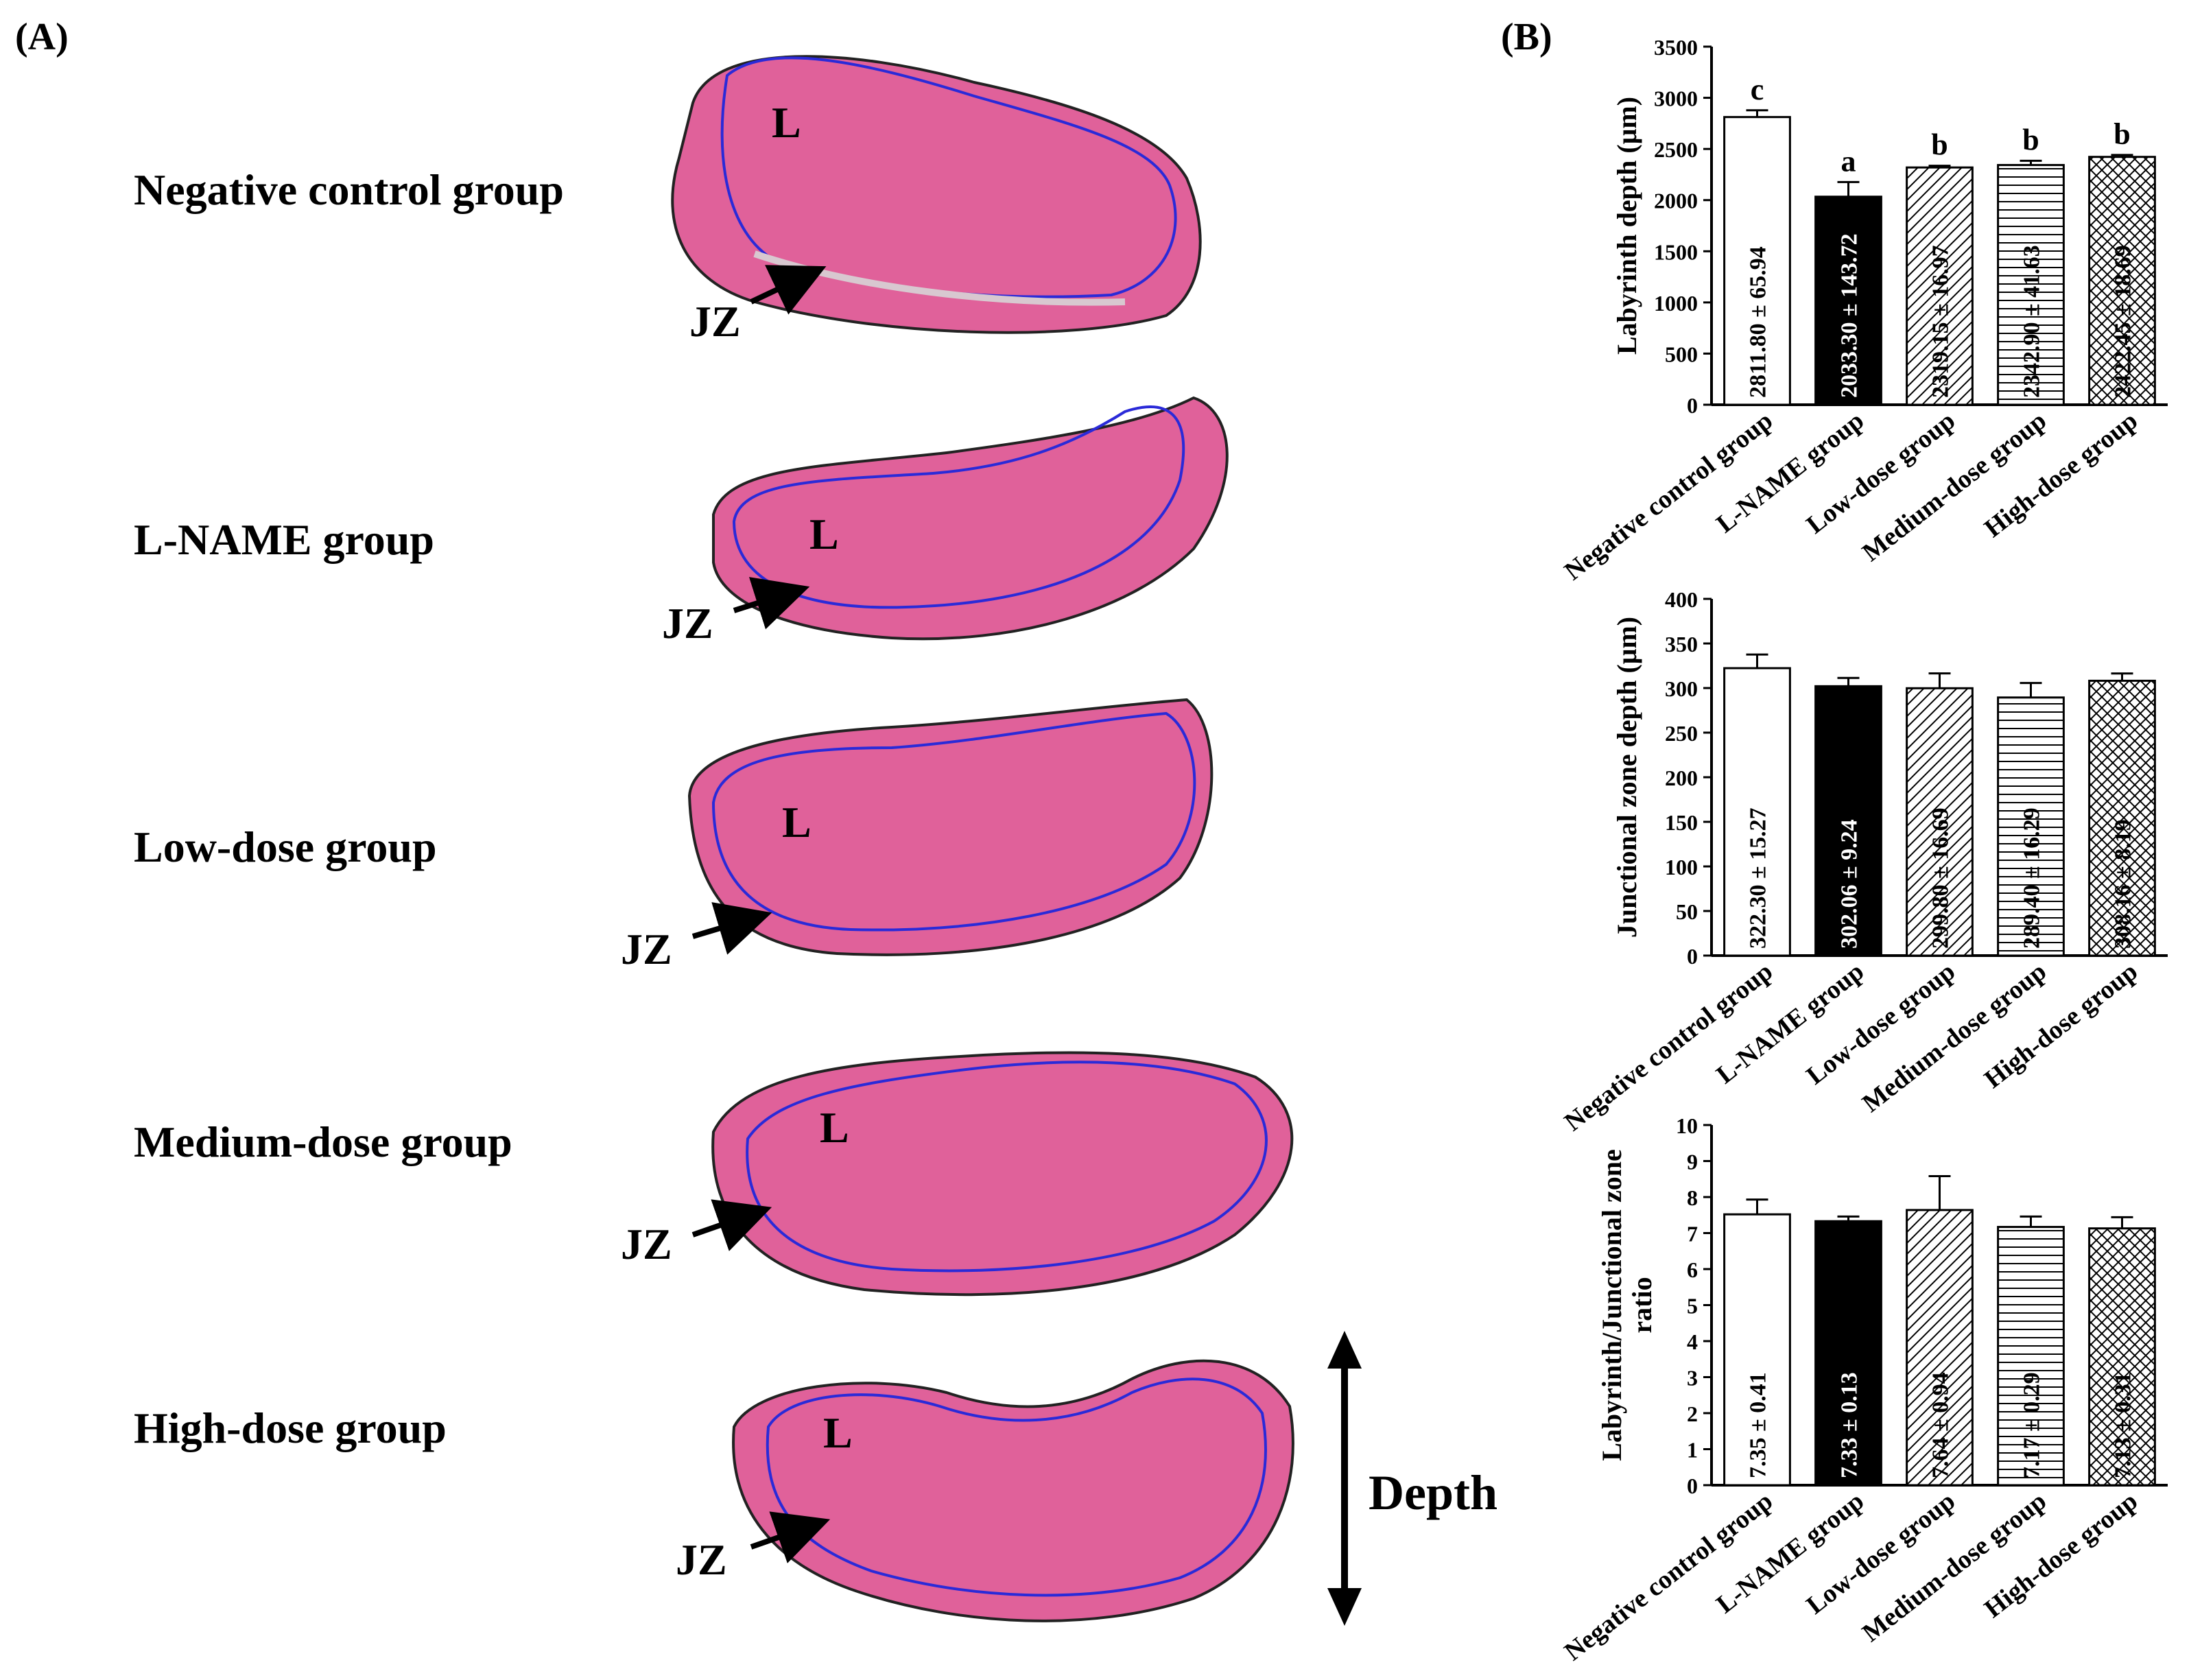 This screenshot has height=1680, width=2202. I want to click on y-tick-label: 2500, so click(1676, 149).